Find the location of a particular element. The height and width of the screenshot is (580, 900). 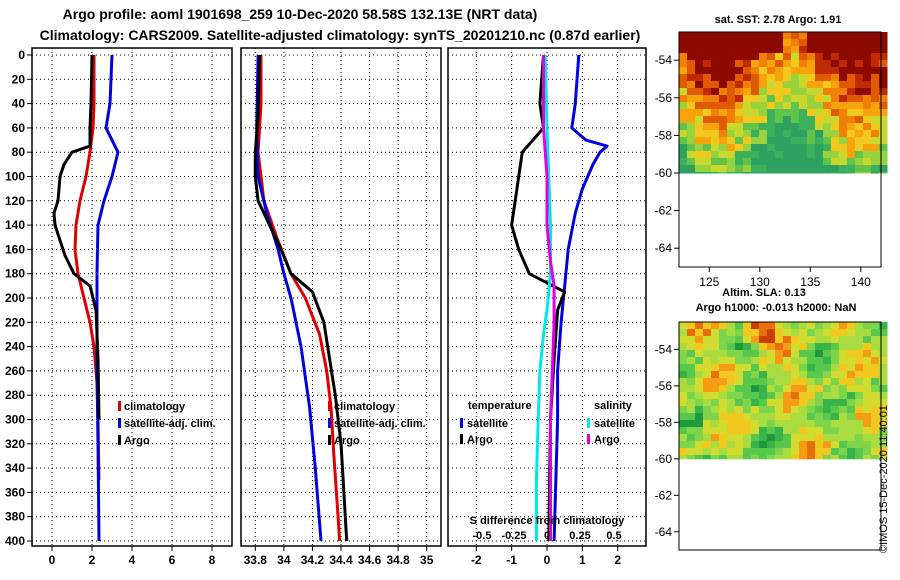

x-tick-label: 1 is located at coordinates (582, 560).